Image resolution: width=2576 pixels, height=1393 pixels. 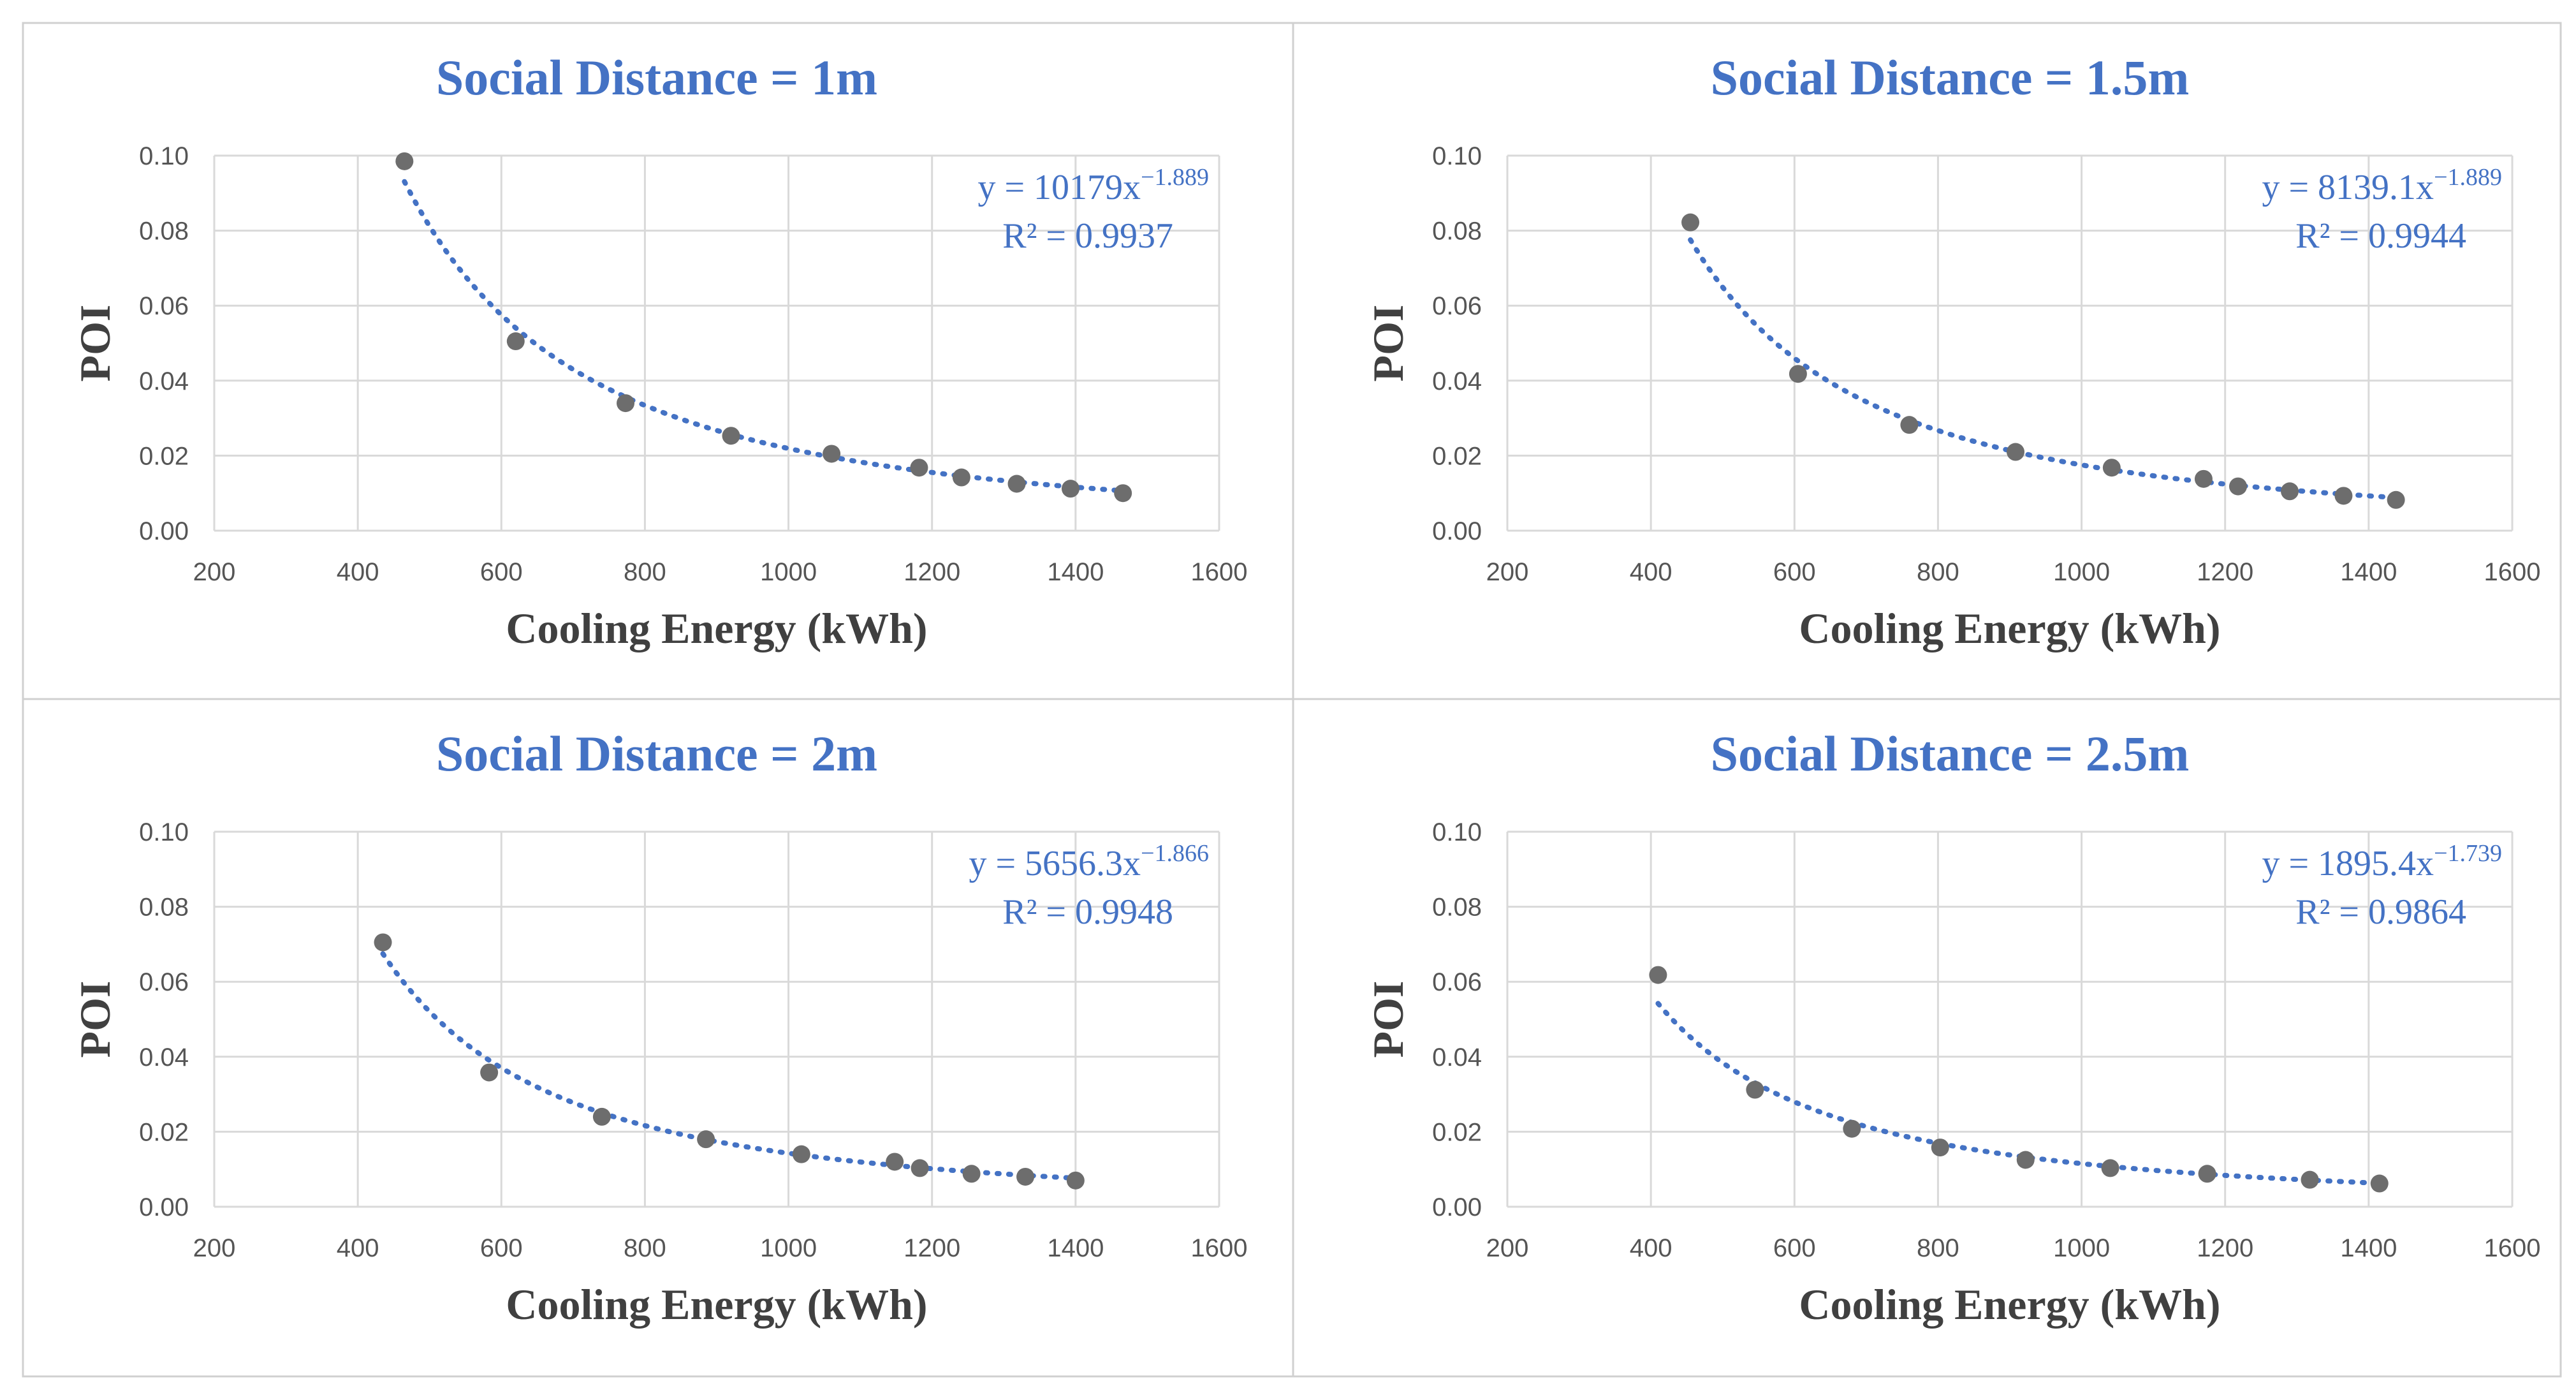 What do you see at coordinates (656, 77) in the screenshot?
I see `chart-title: Social Distance = 1m` at bounding box center [656, 77].